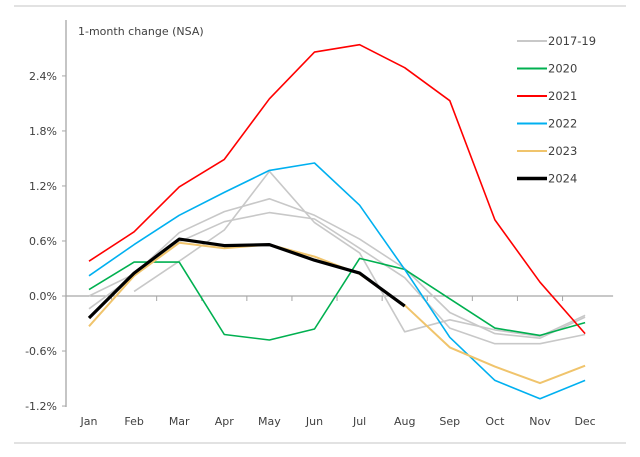 The height and width of the screenshot is (457, 640). Describe the element at coordinates (404, 421) in the screenshot. I see `x-tick-label: Aug` at that location.